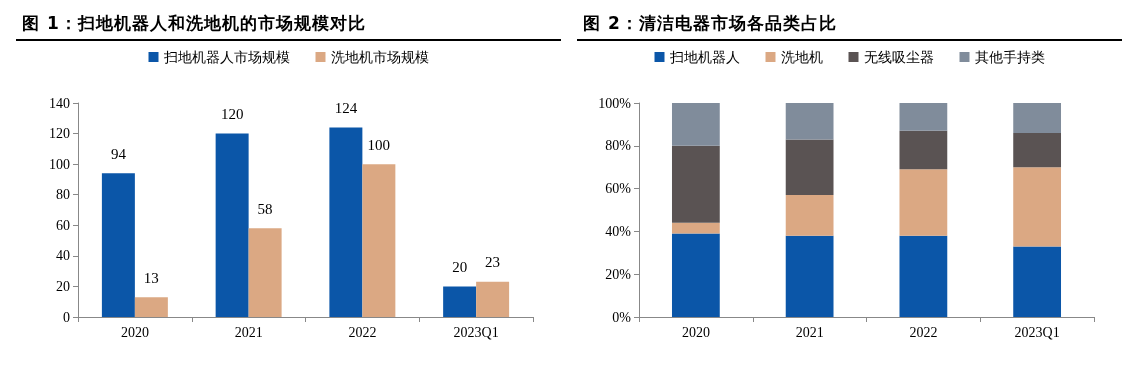 Image resolution: width=1125 pixels, height=377 pixels. I want to click on legend-label: 扫地机器人市场规模, so click(226, 57).